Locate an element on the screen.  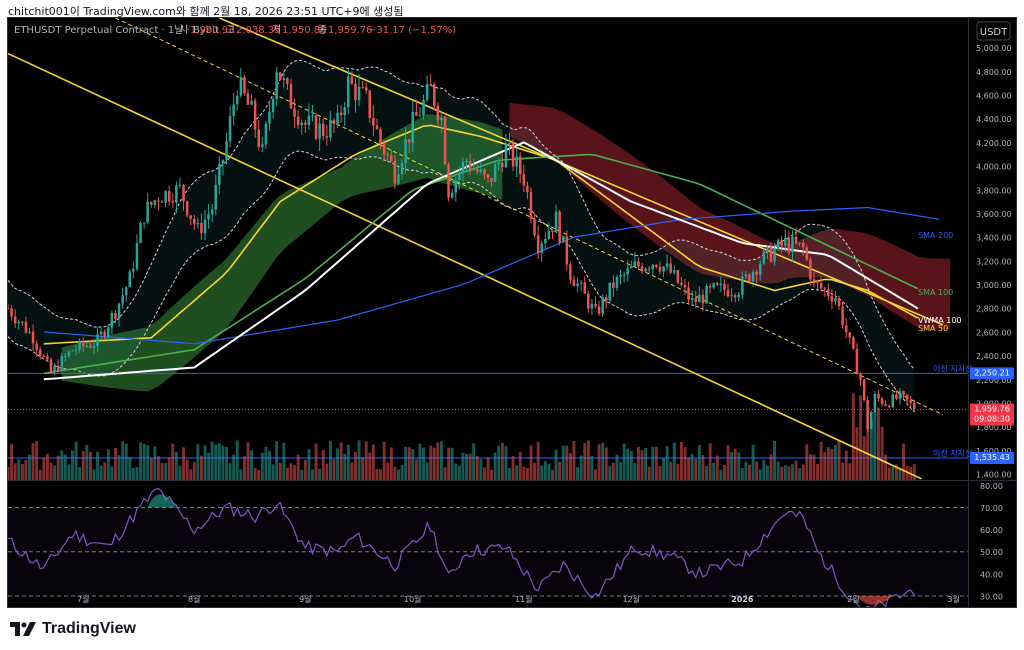
level-upper-badge: 2,250.21 is located at coordinates (992, 373).